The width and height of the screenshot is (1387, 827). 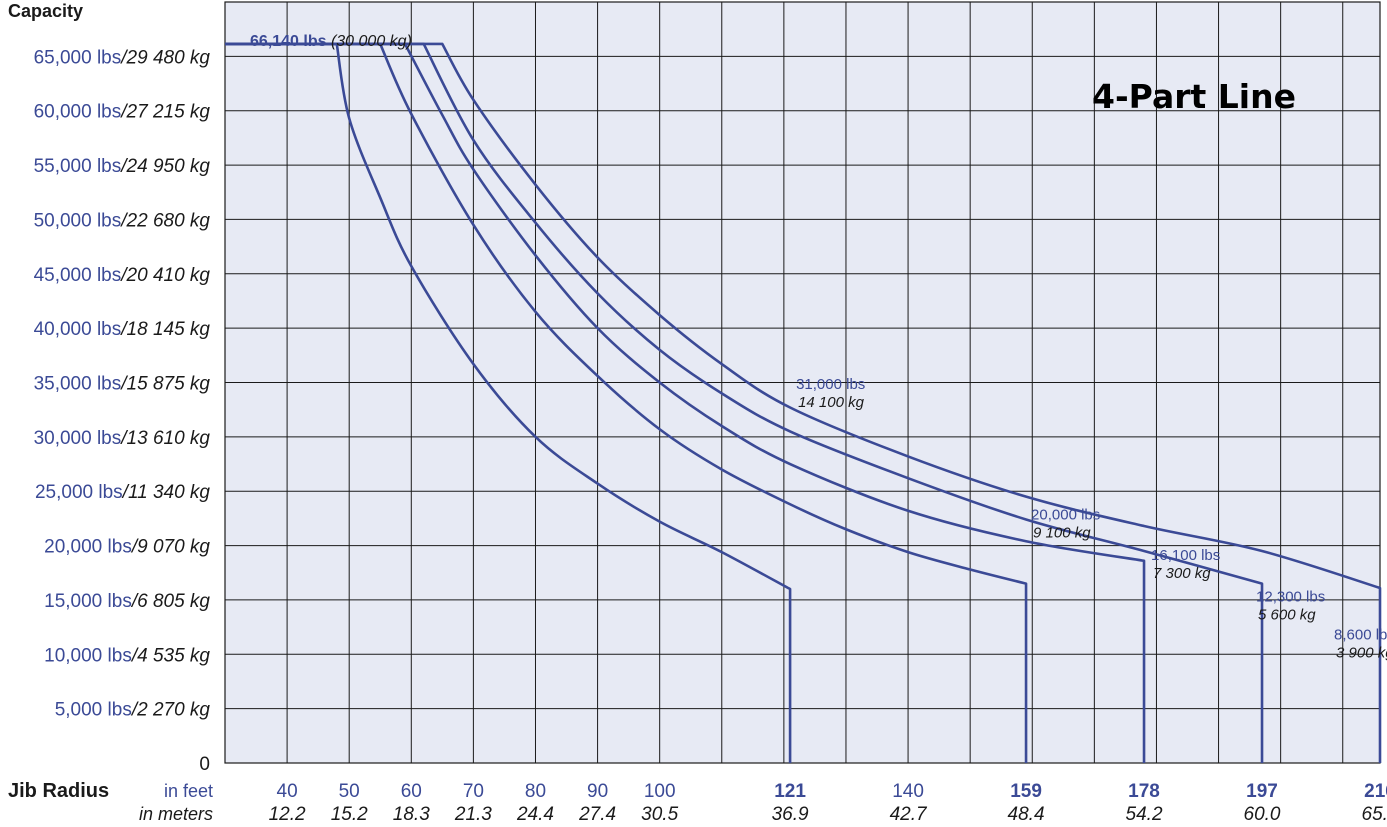 What do you see at coordinates (349, 814) in the screenshot?
I see `x-tick-meters: 15.2` at bounding box center [349, 814].